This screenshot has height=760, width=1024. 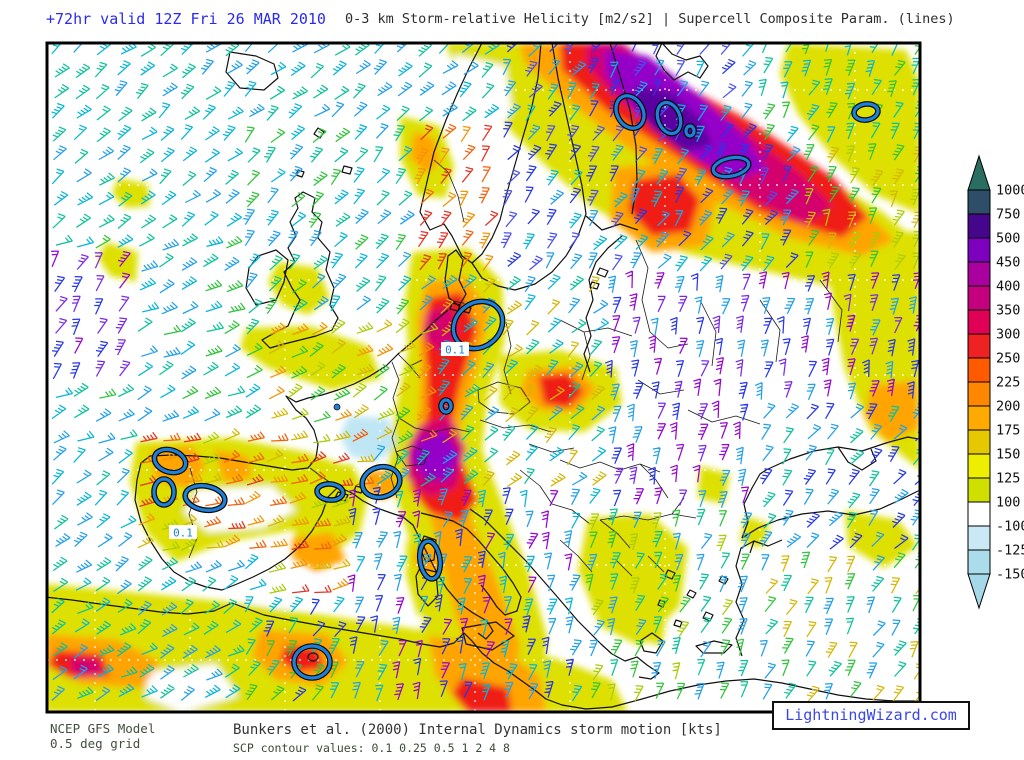 What do you see at coordinates (95, 743) in the screenshot?
I see `model-grid: 0.5 deg grid` at bounding box center [95, 743].